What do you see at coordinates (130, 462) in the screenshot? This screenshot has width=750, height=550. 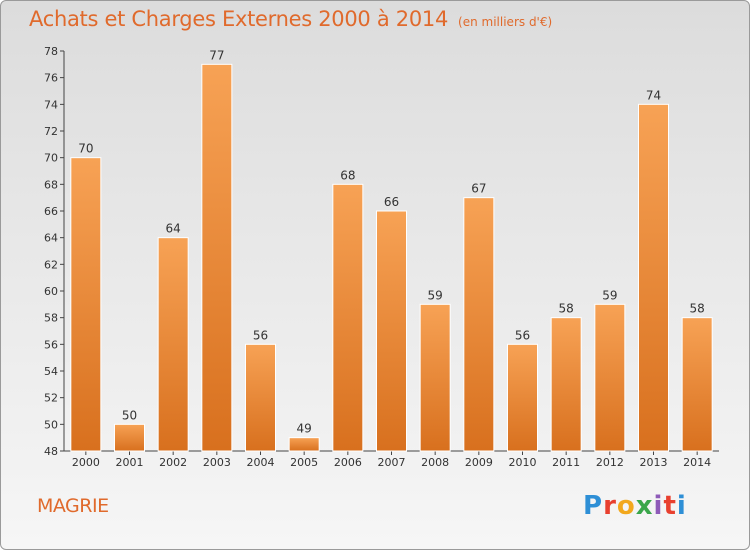 I see `x-tick-label-2001: 2001` at bounding box center [130, 462].